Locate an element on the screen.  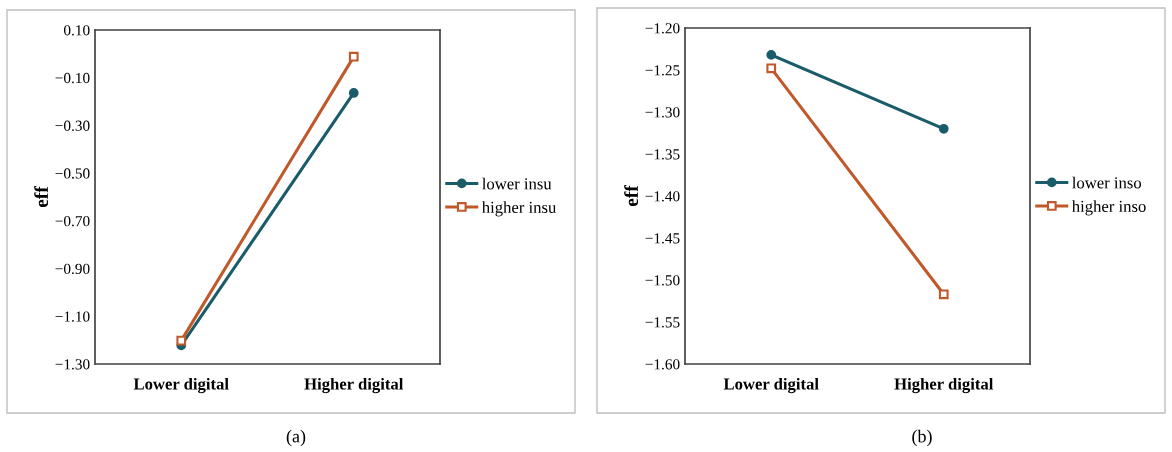
text: (a) is located at coordinates (296, 438).